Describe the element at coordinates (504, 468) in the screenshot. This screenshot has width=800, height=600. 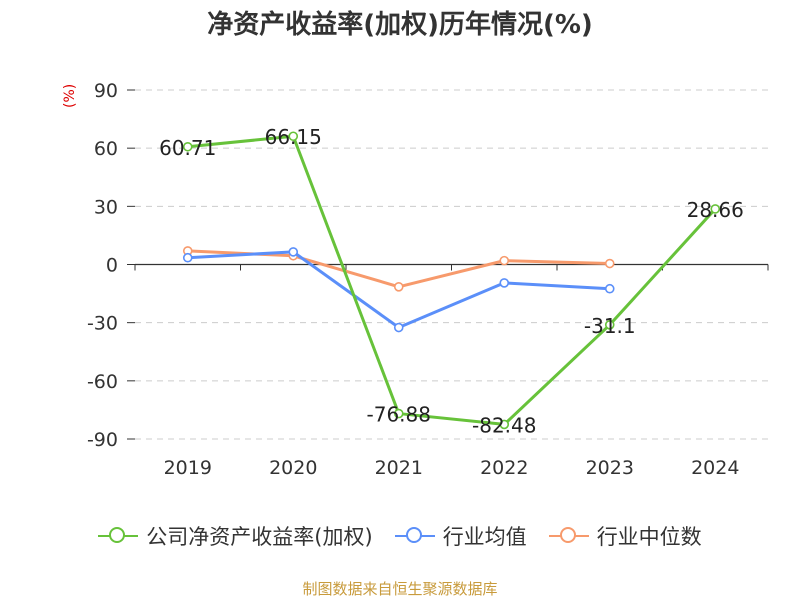
I see `x-tick-label: 2022` at that location.